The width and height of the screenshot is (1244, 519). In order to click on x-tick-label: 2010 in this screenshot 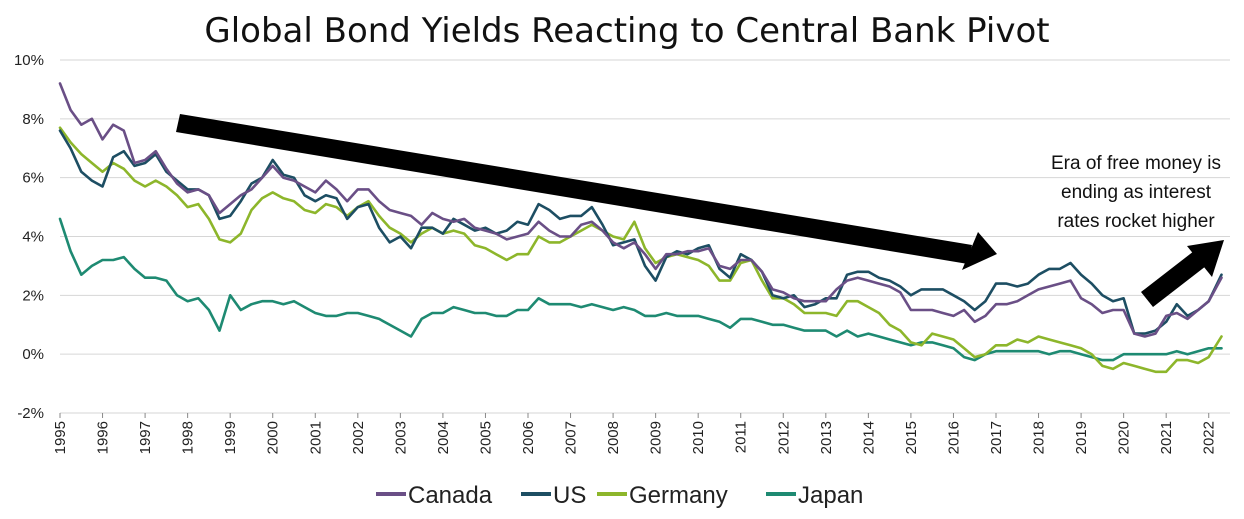, I will do `click(698, 437)`.